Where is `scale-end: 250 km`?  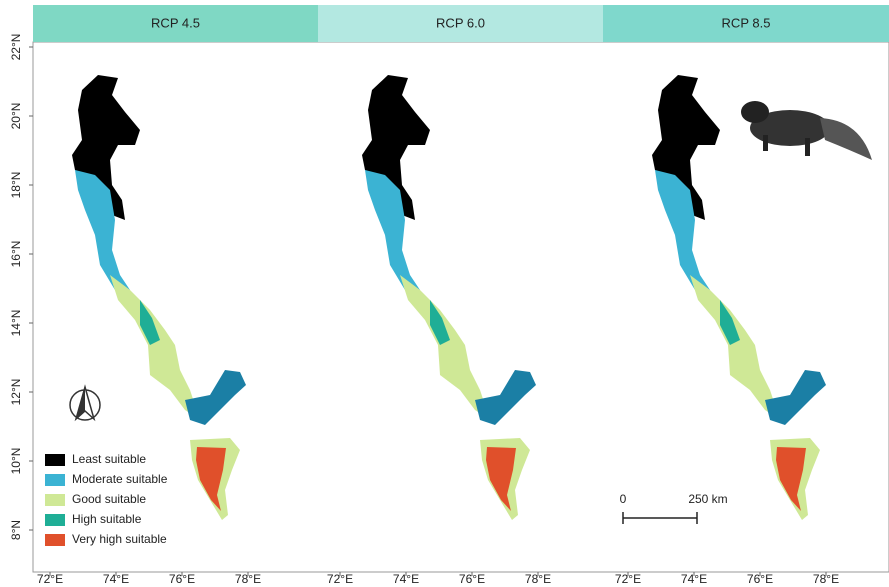
scale-end: 250 km is located at coordinates (707, 499).